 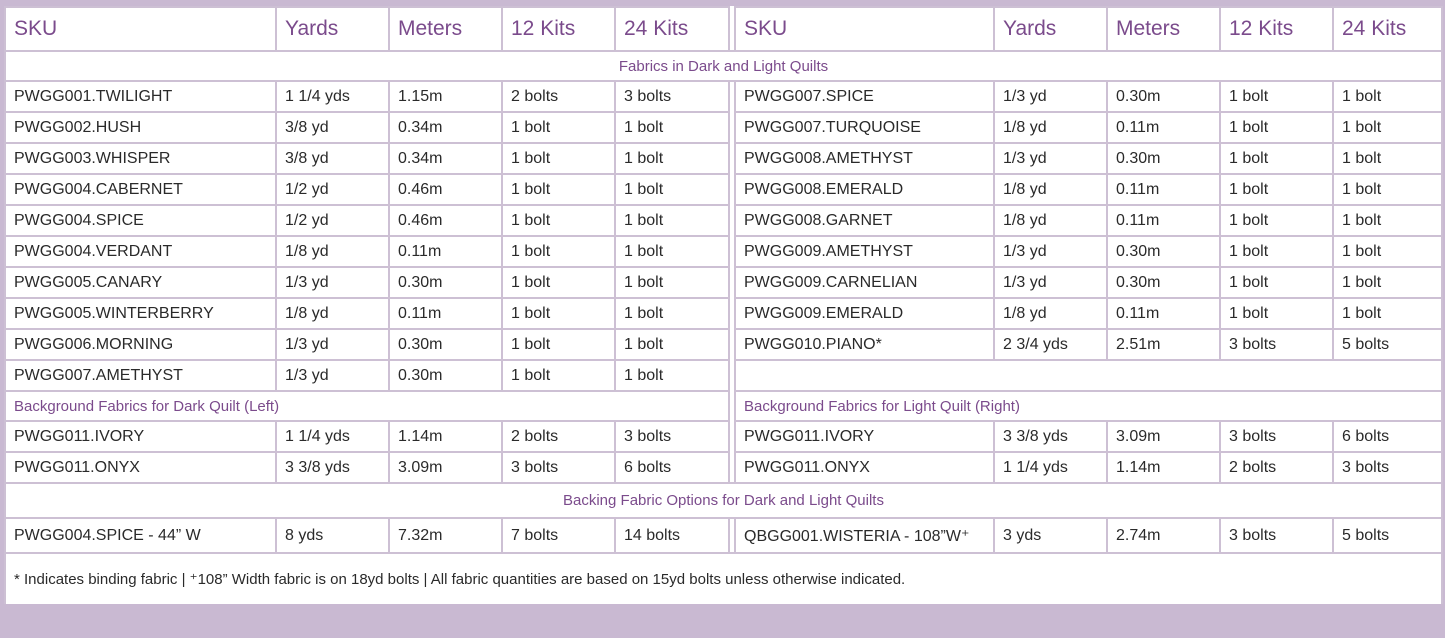 What do you see at coordinates (1163, 344) in the screenshot?
I see `cell-meters: 2.51m` at bounding box center [1163, 344].